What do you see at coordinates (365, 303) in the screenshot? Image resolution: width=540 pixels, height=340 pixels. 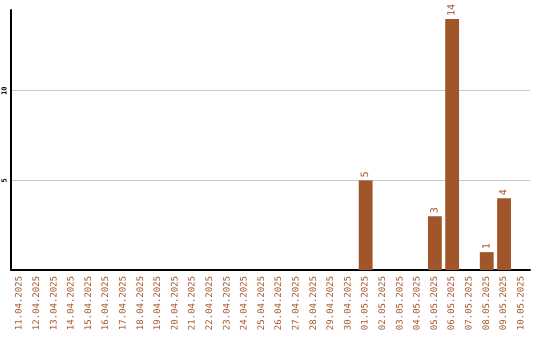 I see `x-tick-label: 01.05.2025` at bounding box center [365, 303].